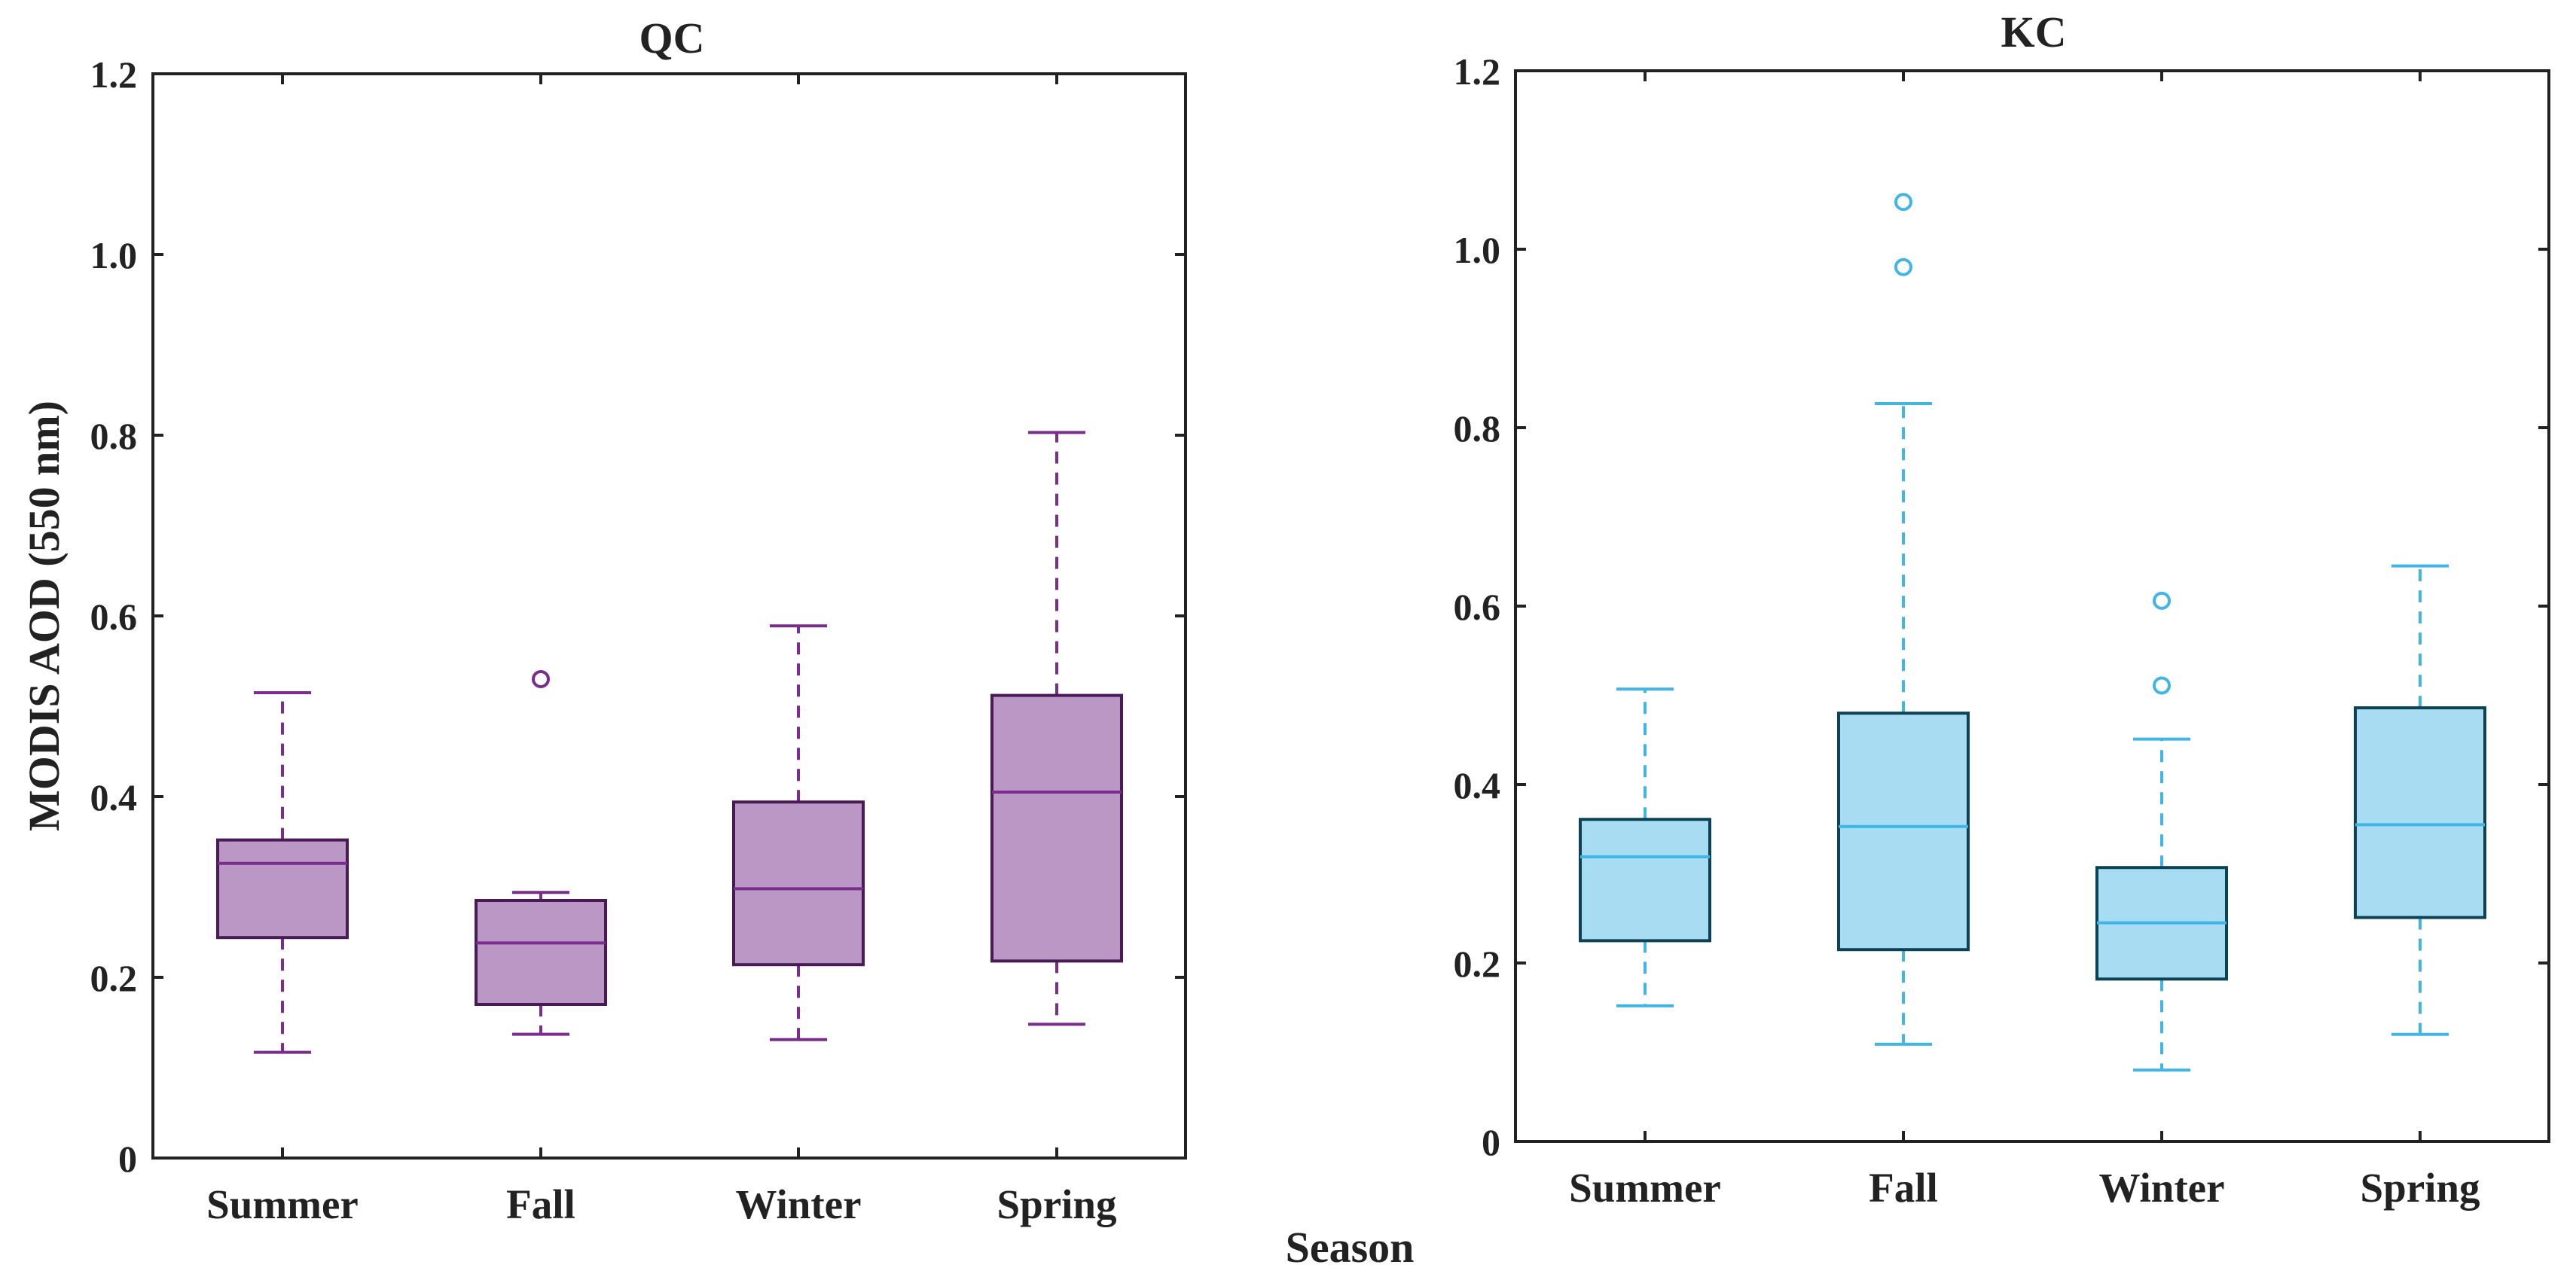 This screenshot has height=1283, width=2576. Describe the element at coordinates (114, 617) in the screenshot. I see `qc-ytick-label: 0.6` at that location.